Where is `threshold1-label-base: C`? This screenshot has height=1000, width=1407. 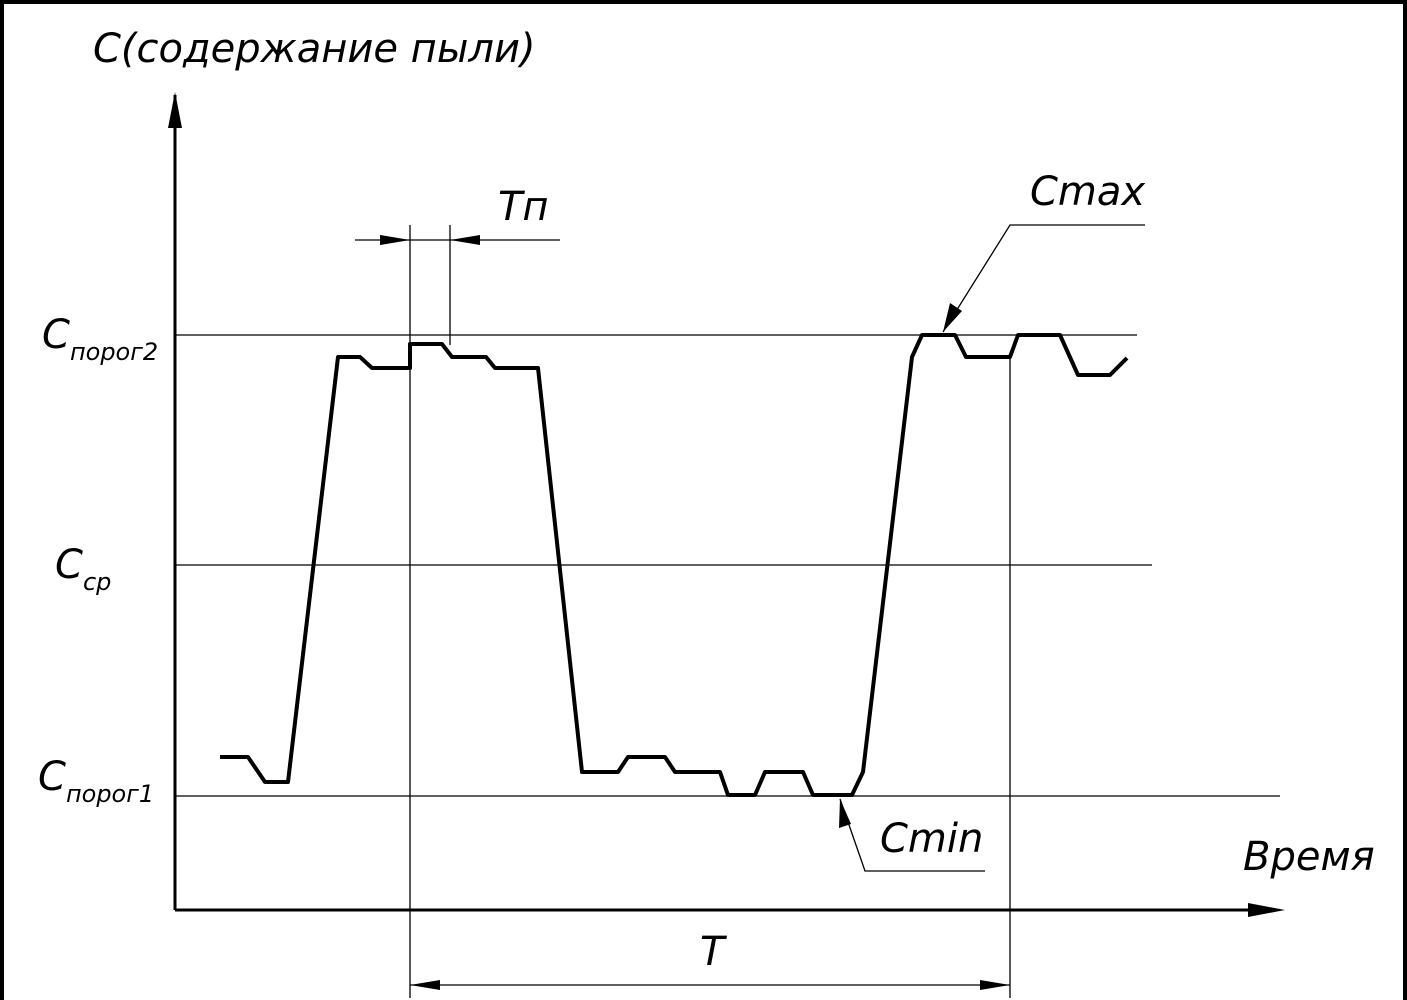 threshold1-label-base: C is located at coordinates (52, 777).